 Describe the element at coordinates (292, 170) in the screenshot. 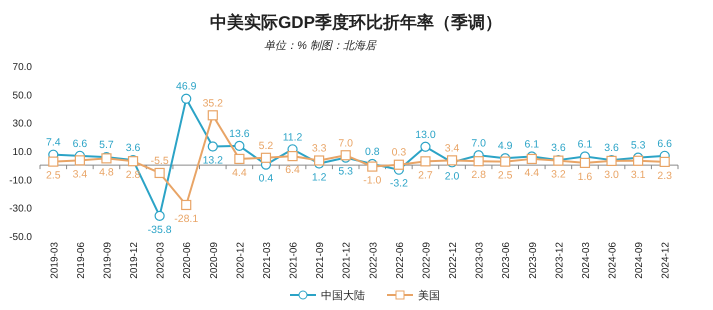

I see `data-label: 6.4` at that location.